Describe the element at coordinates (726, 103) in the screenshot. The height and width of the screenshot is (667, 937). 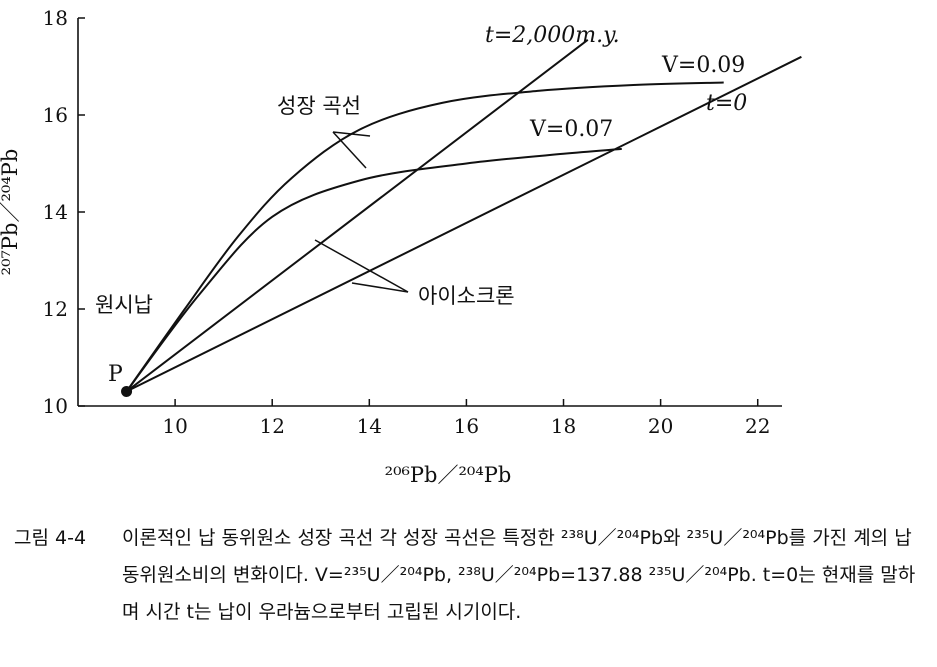
I see `label-t0: t=0` at that location.